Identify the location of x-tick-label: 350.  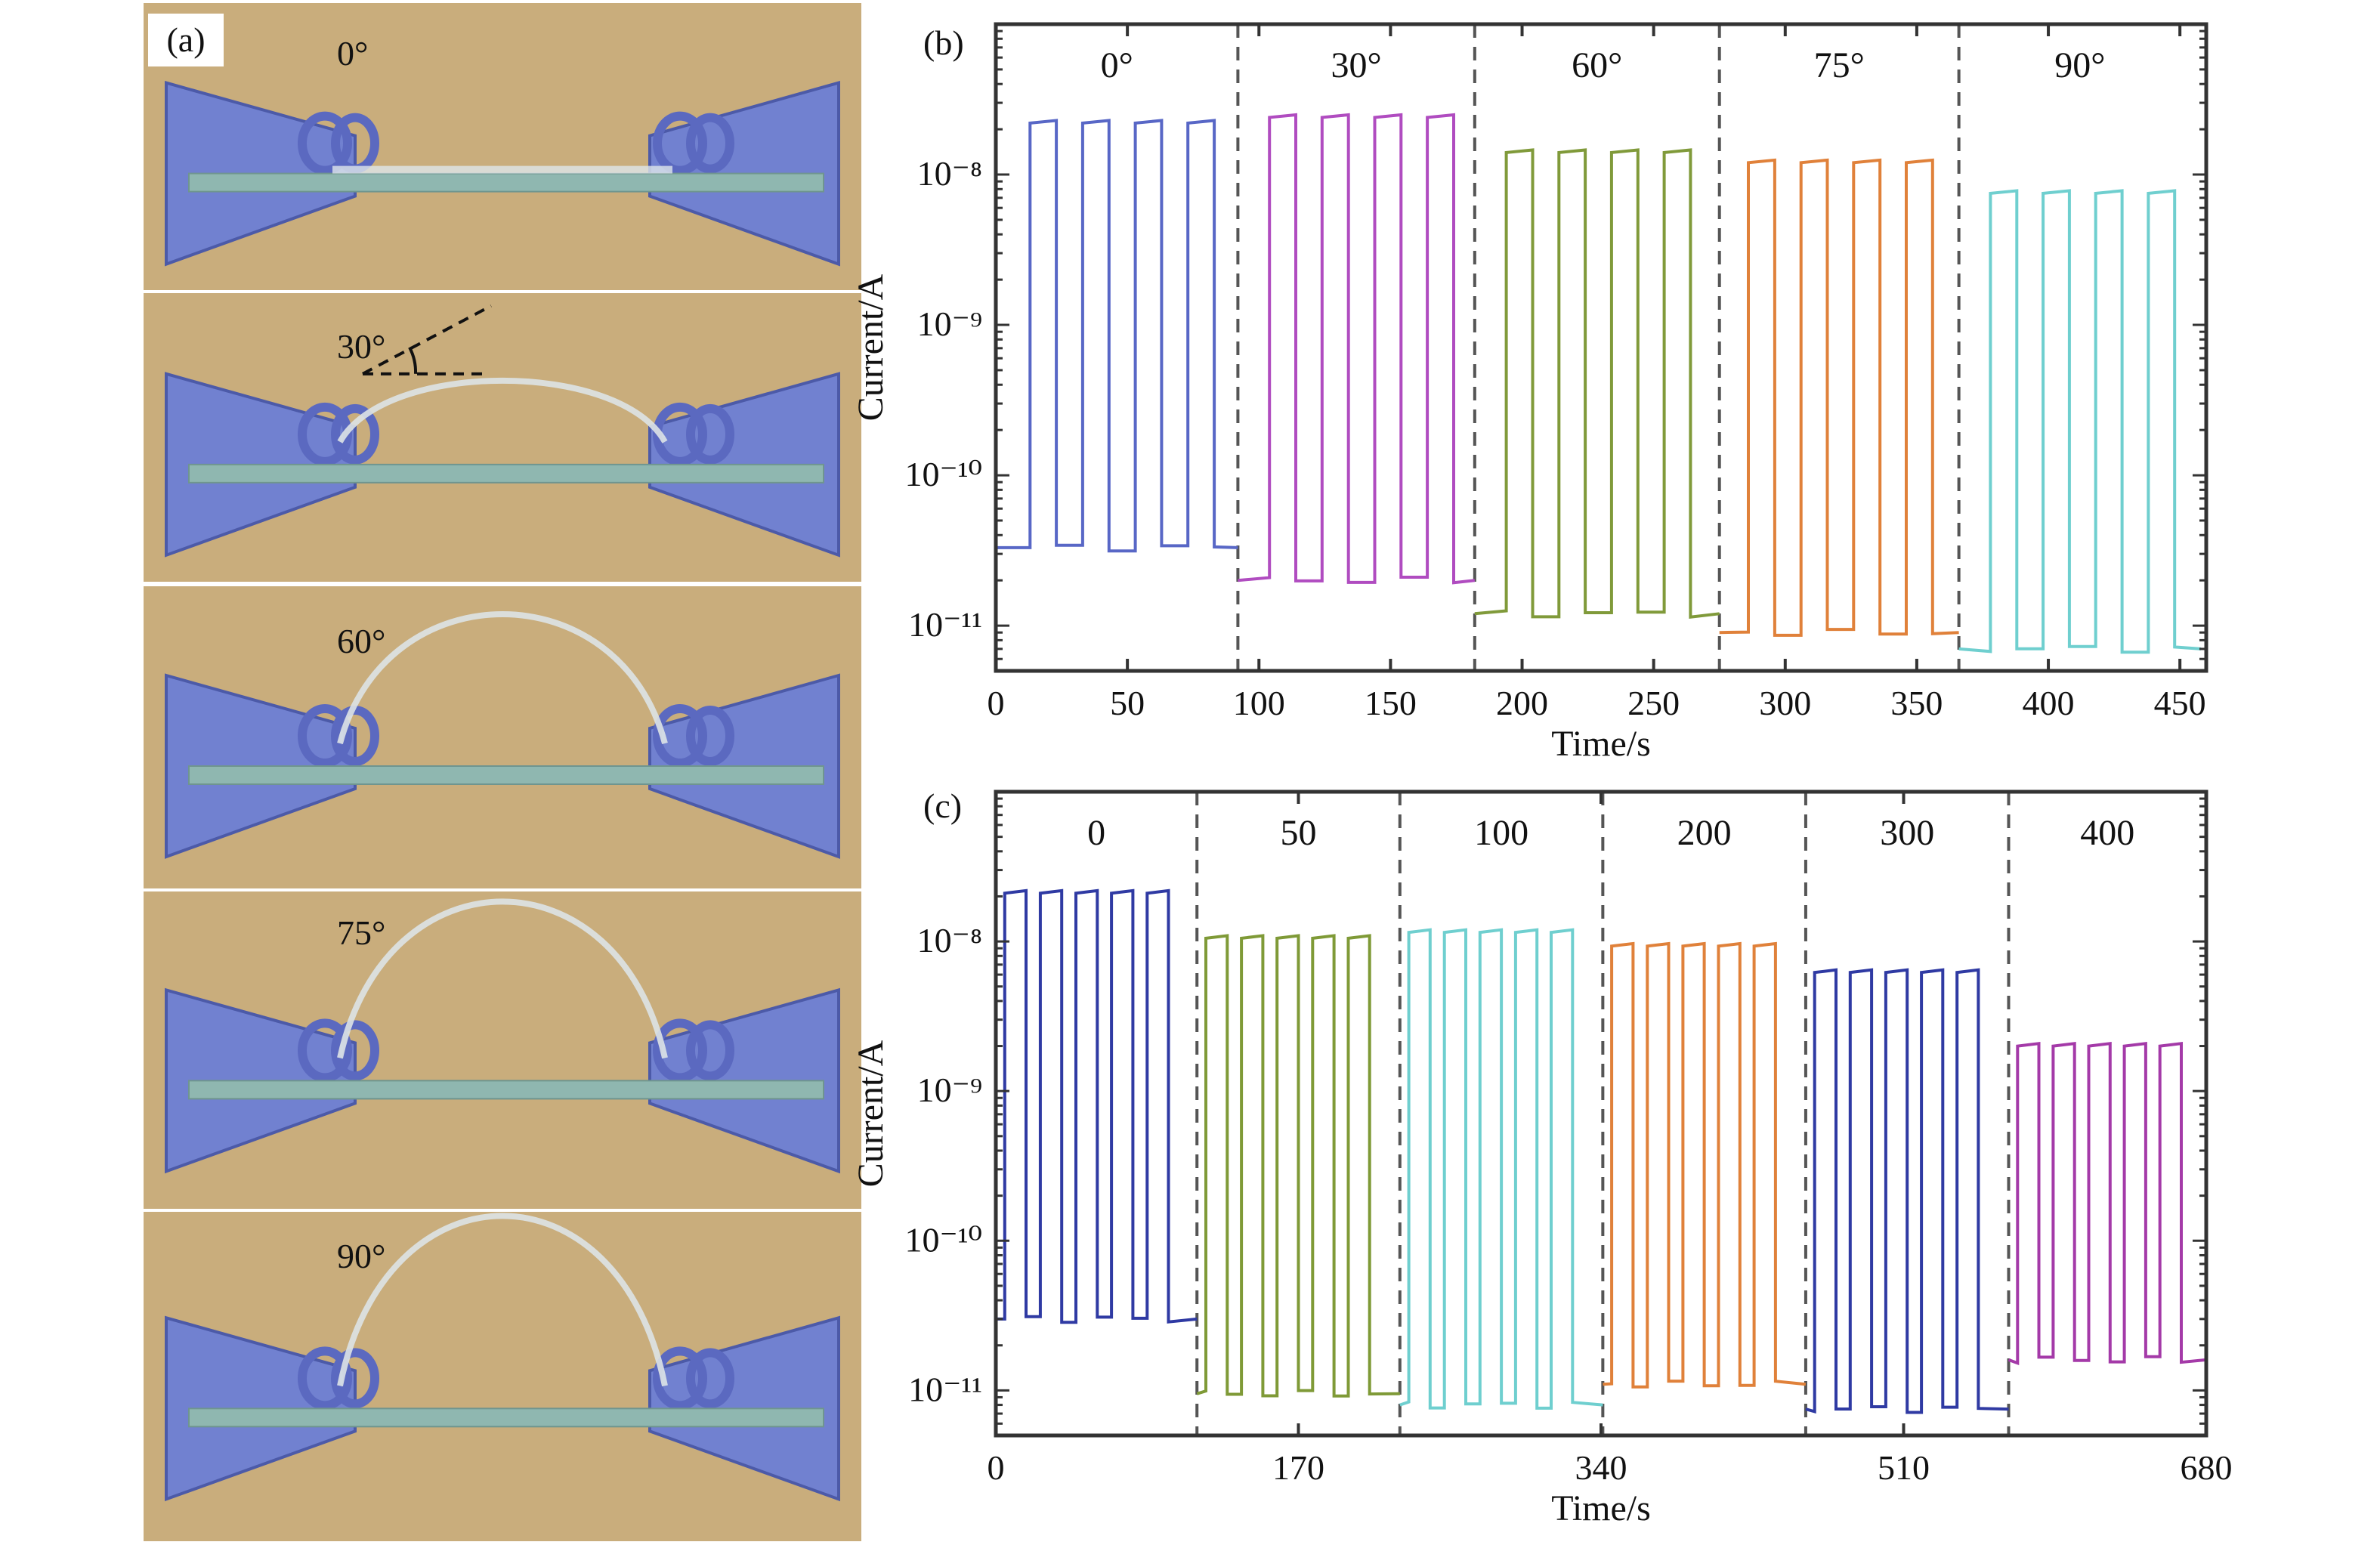
(1916, 703).